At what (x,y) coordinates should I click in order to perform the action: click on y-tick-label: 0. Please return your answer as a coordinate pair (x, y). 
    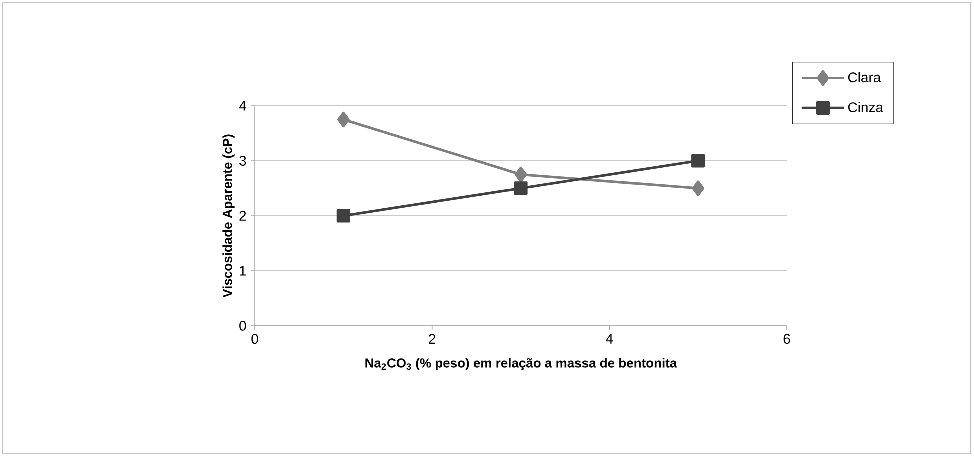
    Looking at the image, I should click on (243, 326).